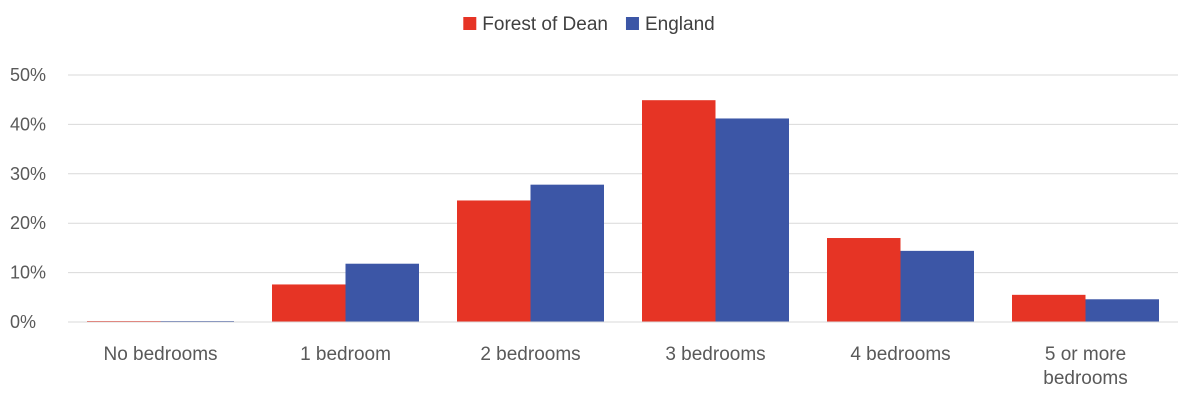 The height and width of the screenshot is (393, 1178). What do you see at coordinates (28, 174) in the screenshot?
I see `y-tick-label: 30%` at bounding box center [28, 174].